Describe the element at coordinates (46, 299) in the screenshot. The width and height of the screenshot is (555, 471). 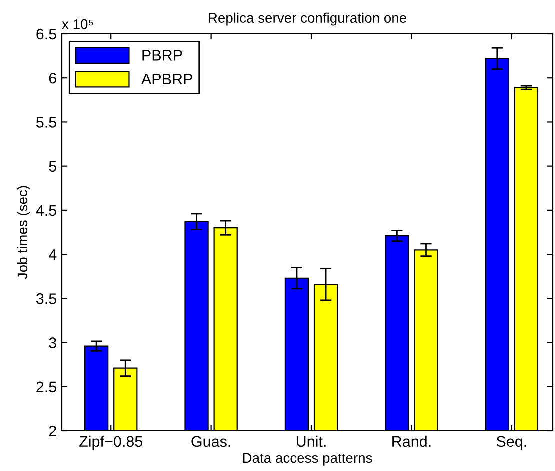
I see `y-tick-label: 3.5` at that location.